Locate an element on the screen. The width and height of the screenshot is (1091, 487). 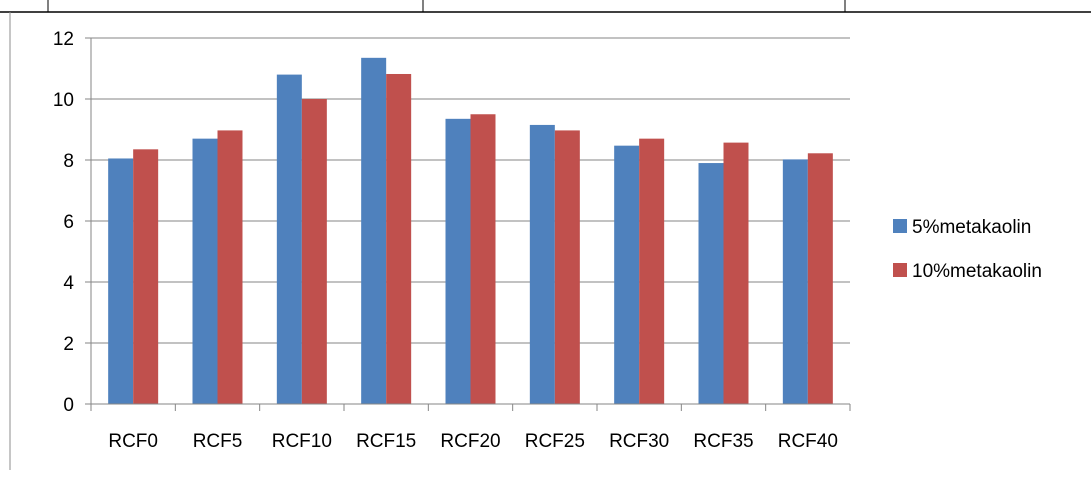
bar-series1-rcf25 is located at coordinates (542, 264).